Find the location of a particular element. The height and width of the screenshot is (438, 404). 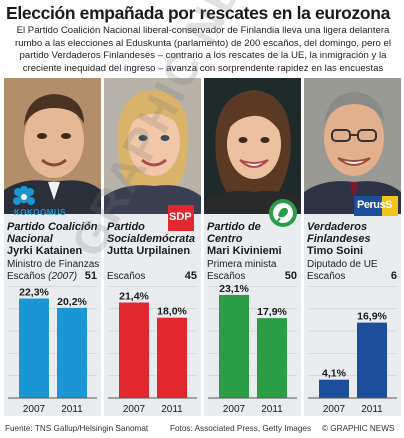

bar-kokoomus-2011 is located at coordinates (72, 352).